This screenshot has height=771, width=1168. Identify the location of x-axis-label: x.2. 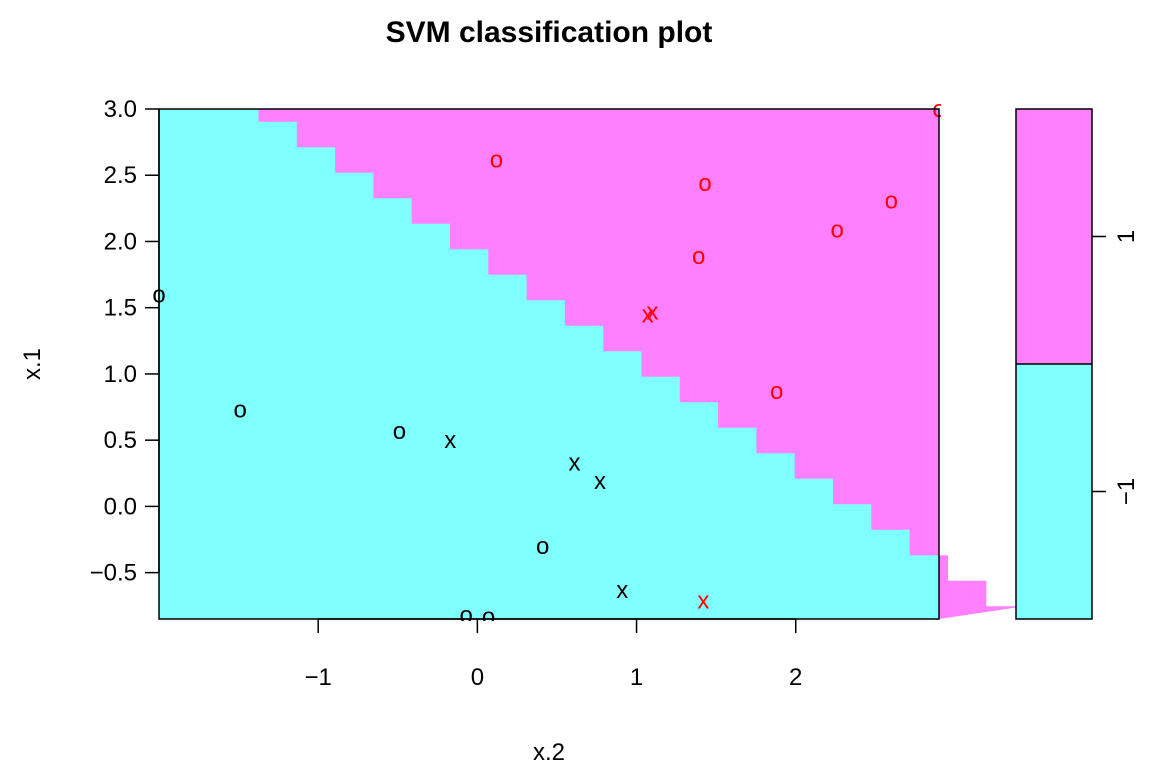
(549, 752).